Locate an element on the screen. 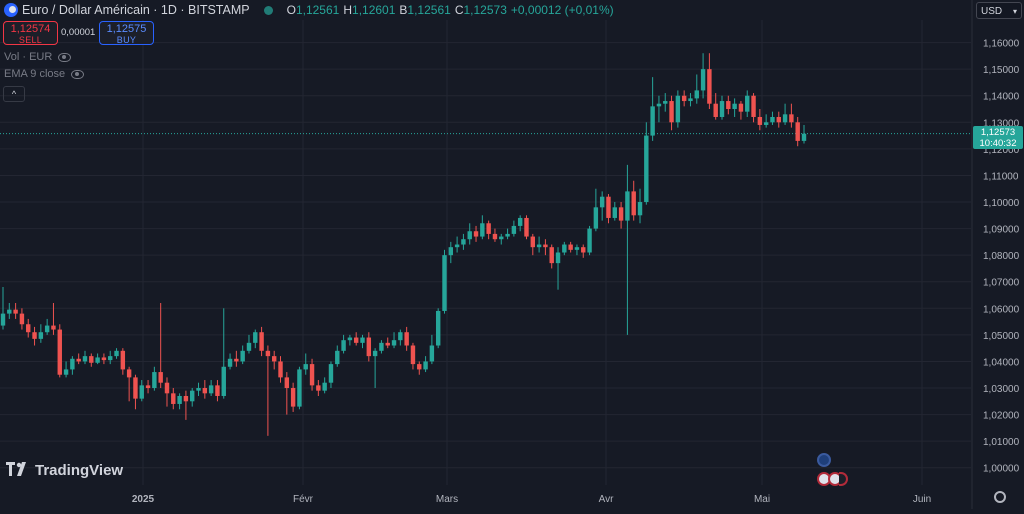 The width and height of the screenshot is (1024, 514). y-tick-label: 1,09000 is located at coordinates (1001, 230).